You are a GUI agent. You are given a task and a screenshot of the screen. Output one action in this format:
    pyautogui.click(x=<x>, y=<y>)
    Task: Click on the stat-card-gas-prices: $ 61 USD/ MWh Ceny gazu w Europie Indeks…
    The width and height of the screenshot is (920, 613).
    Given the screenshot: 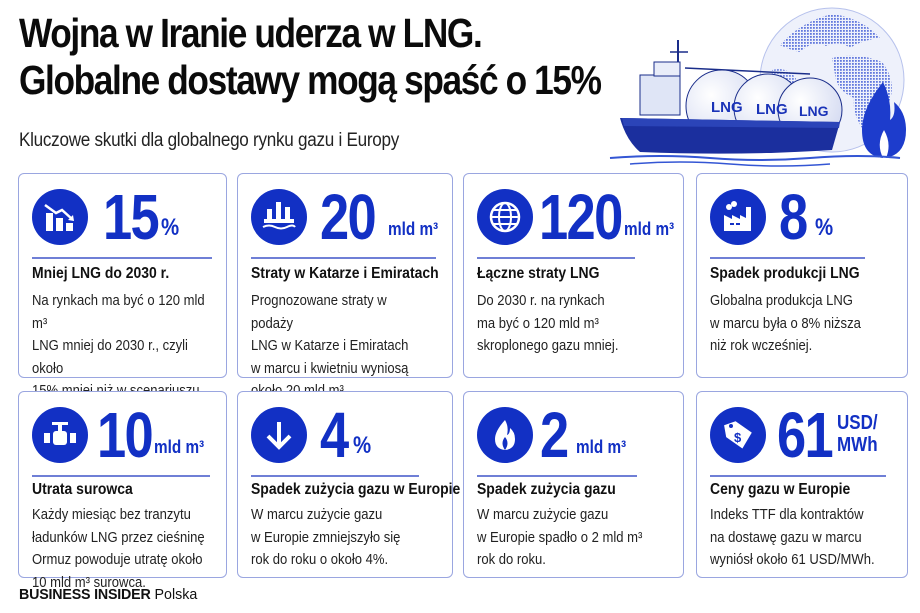 What is the action you would take?
    pyautogui.click(x=802, y=484)
    